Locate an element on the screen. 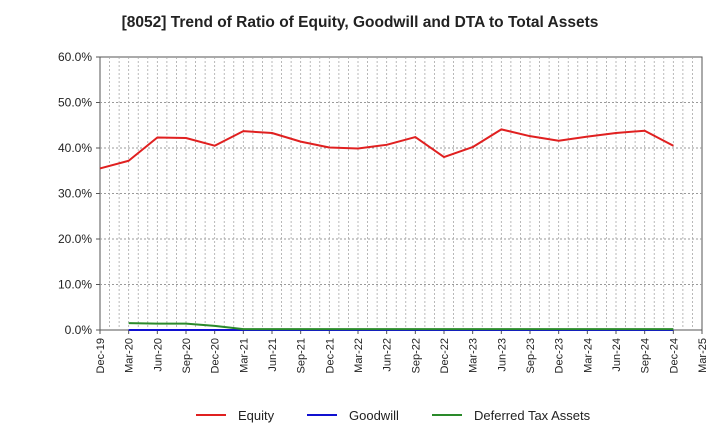  legend-label-goodwill: Goodwill is located at coordinates (374, 415).